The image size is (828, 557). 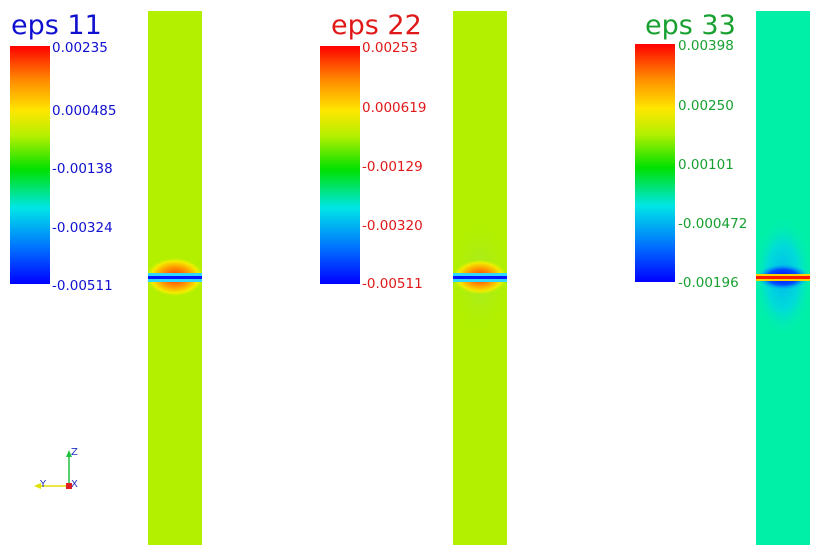 What do you see at coordinates (392, 167) in the screenshot?
I see `panel-2-tick-3: -0.00129` at bounding box center [392, 167].